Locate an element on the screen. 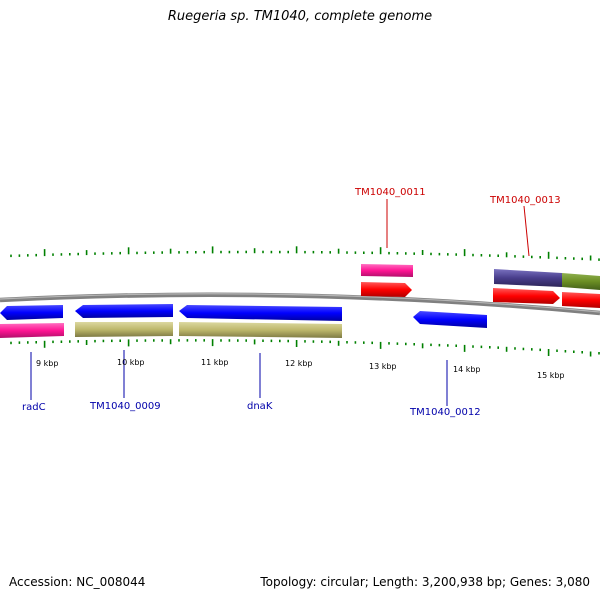  accession-text: Accession: NC_008044 is located at coordinates (77, 582).